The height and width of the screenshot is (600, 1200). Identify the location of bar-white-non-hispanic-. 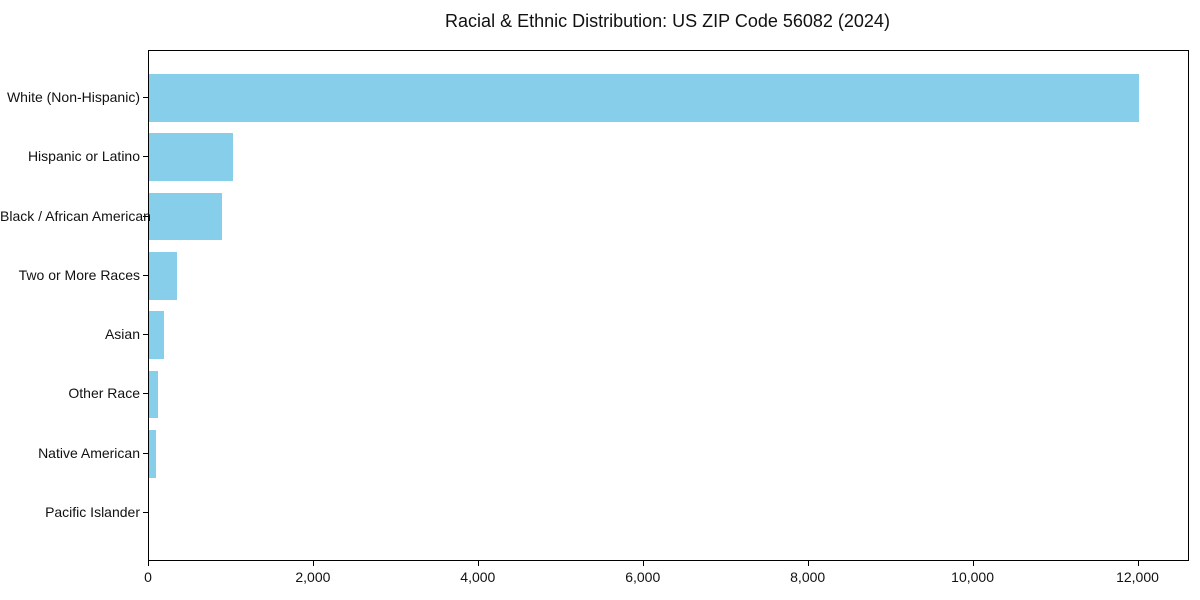
(644, 98).